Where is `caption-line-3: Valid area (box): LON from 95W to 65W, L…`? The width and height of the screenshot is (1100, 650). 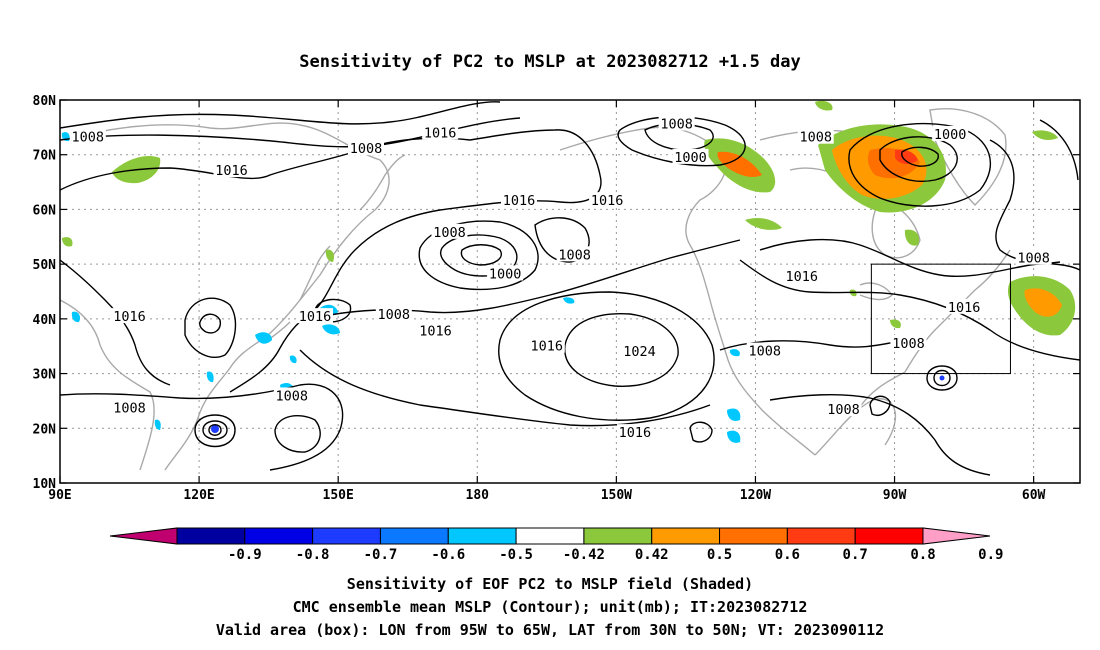 caption-line-3: Valid area (box): LON from 95W to 65W, L… is located at coordinates (550, 630).